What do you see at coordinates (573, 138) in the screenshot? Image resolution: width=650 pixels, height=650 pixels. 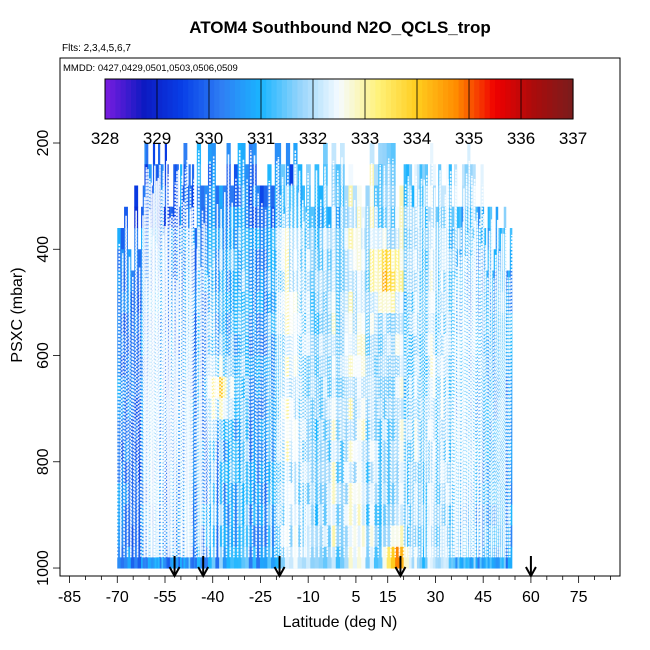 I see `colorbar-tick-label: 337` at bounding box center [573, 138].